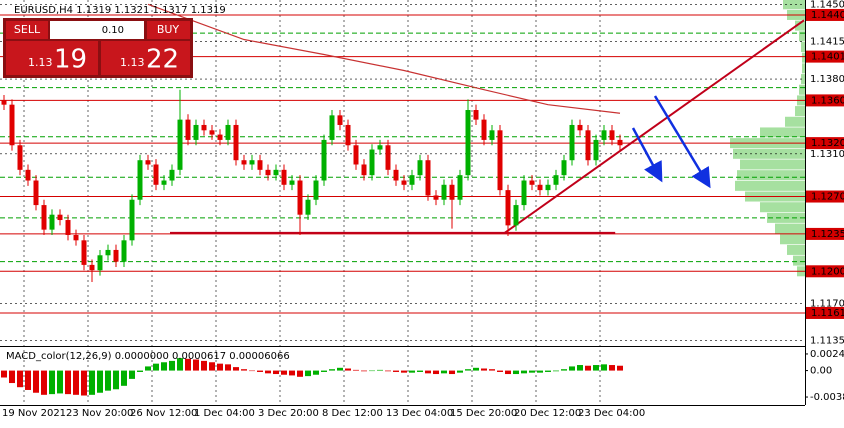  What do you see at coordinates (611, 413) in the screenshot?
I see `x-tick-label: 23 Dec 04:00` at bounding box center [611, 413].